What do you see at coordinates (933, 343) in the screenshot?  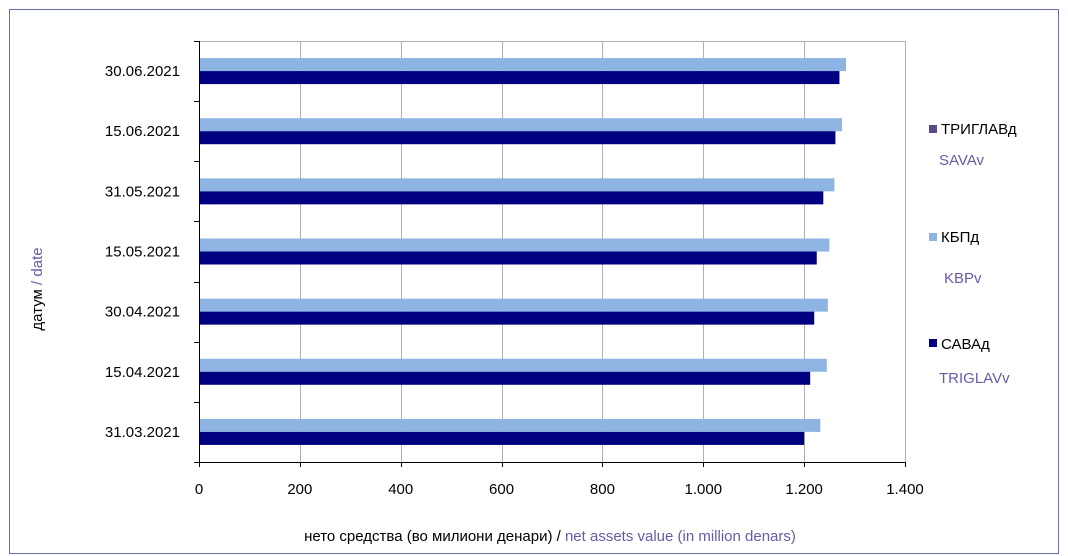 I see `legend-swatch-sava` at bounding box center [933, 343].